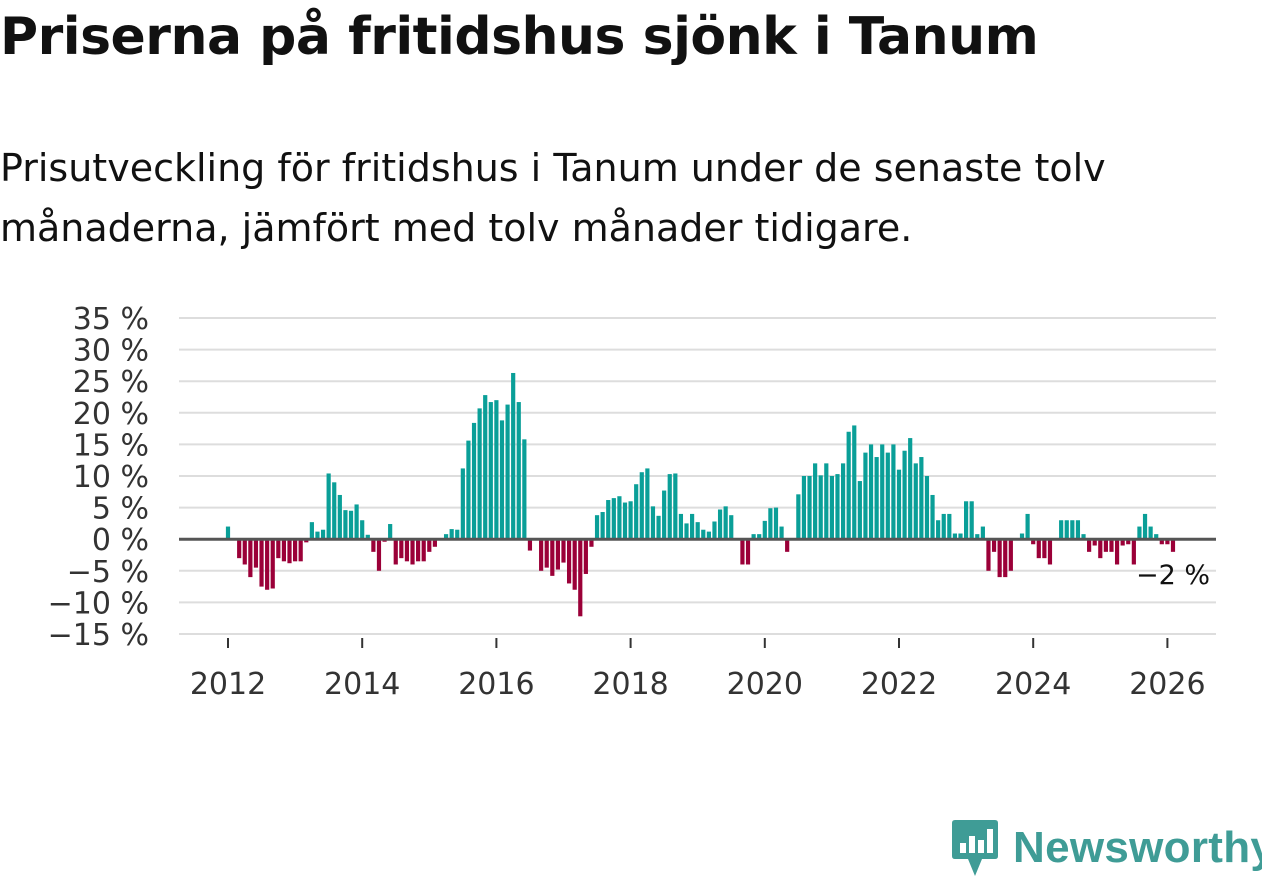 This screenshot has width=1262, height=879. I want to click on y-tick-label: −15 %, so click(98, 635).